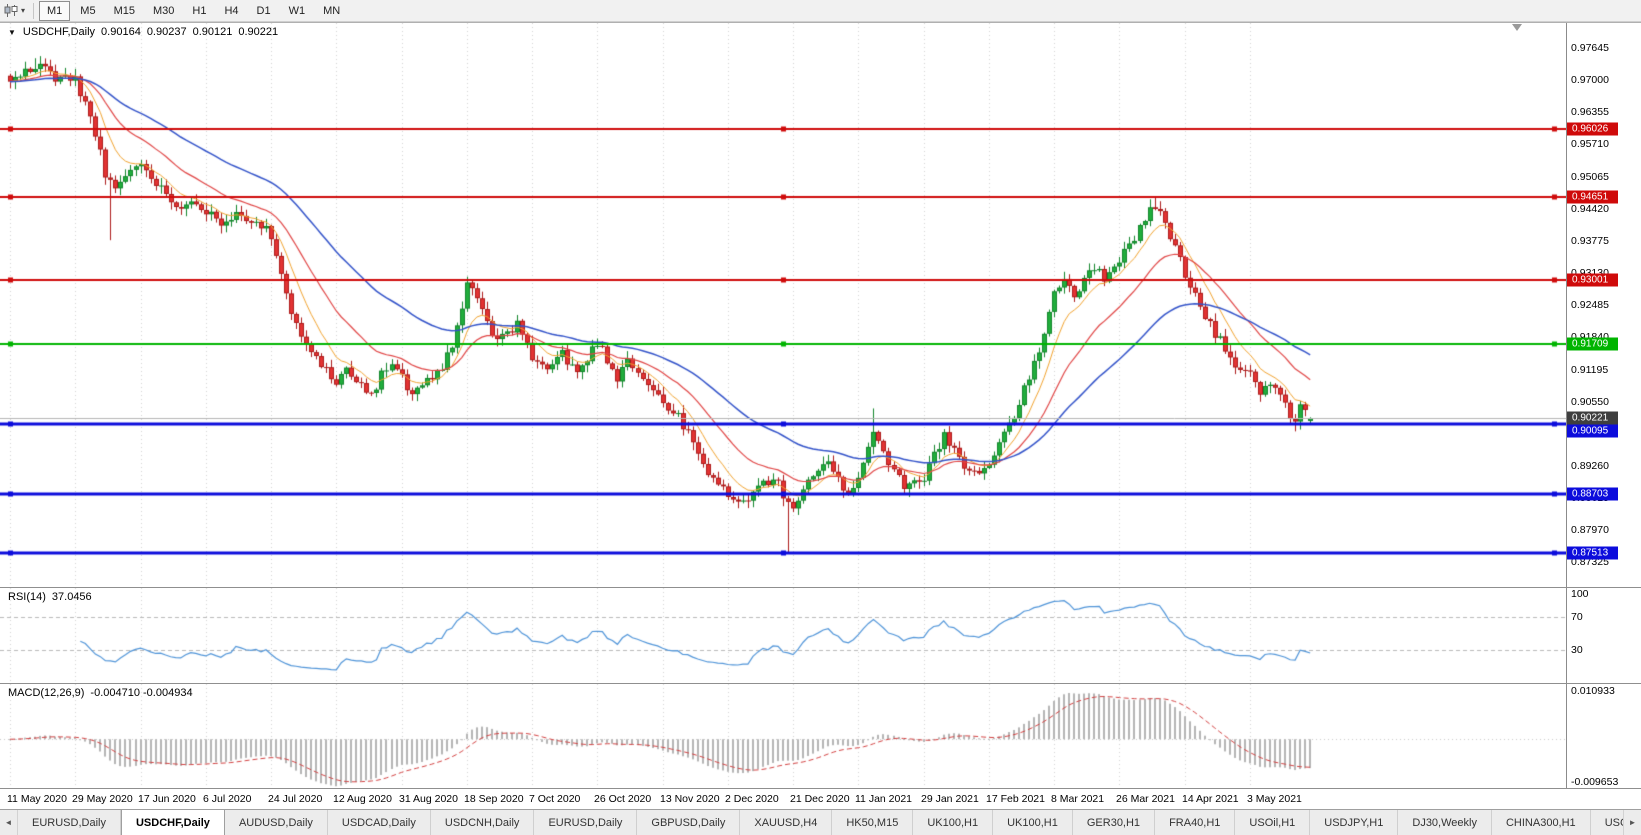 The width and height of the screenshot is (1641, 835). I want to click on price-line-tag: 0.88703, so click(1592, 494).